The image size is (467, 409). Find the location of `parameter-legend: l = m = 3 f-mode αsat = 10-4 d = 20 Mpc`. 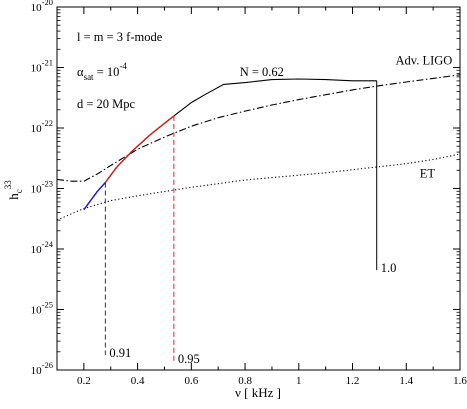

parameter-legend: l = m = 3 f-mode αsat = 10-4 d = 20 Mpc is located at coordinates (120, 70).